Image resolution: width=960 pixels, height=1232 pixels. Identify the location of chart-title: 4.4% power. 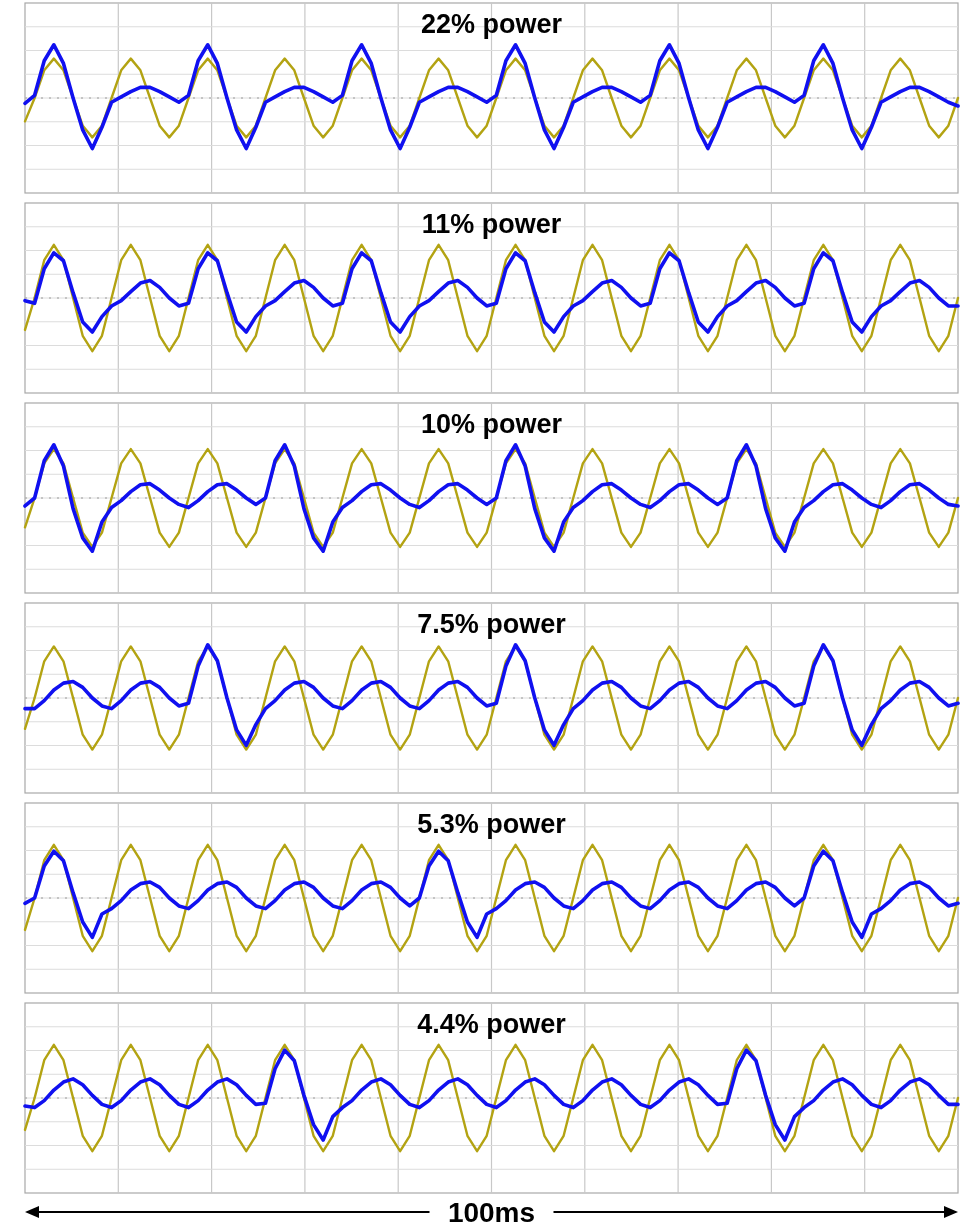
(492, 1024).